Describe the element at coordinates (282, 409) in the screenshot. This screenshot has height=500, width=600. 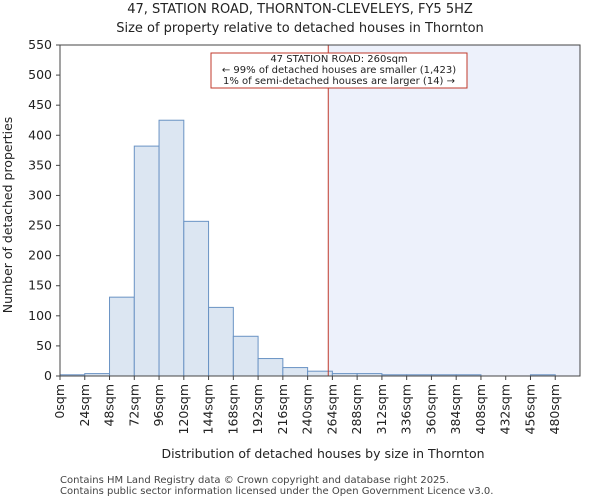
I see `x-tick-label: 216sqm` at that location.